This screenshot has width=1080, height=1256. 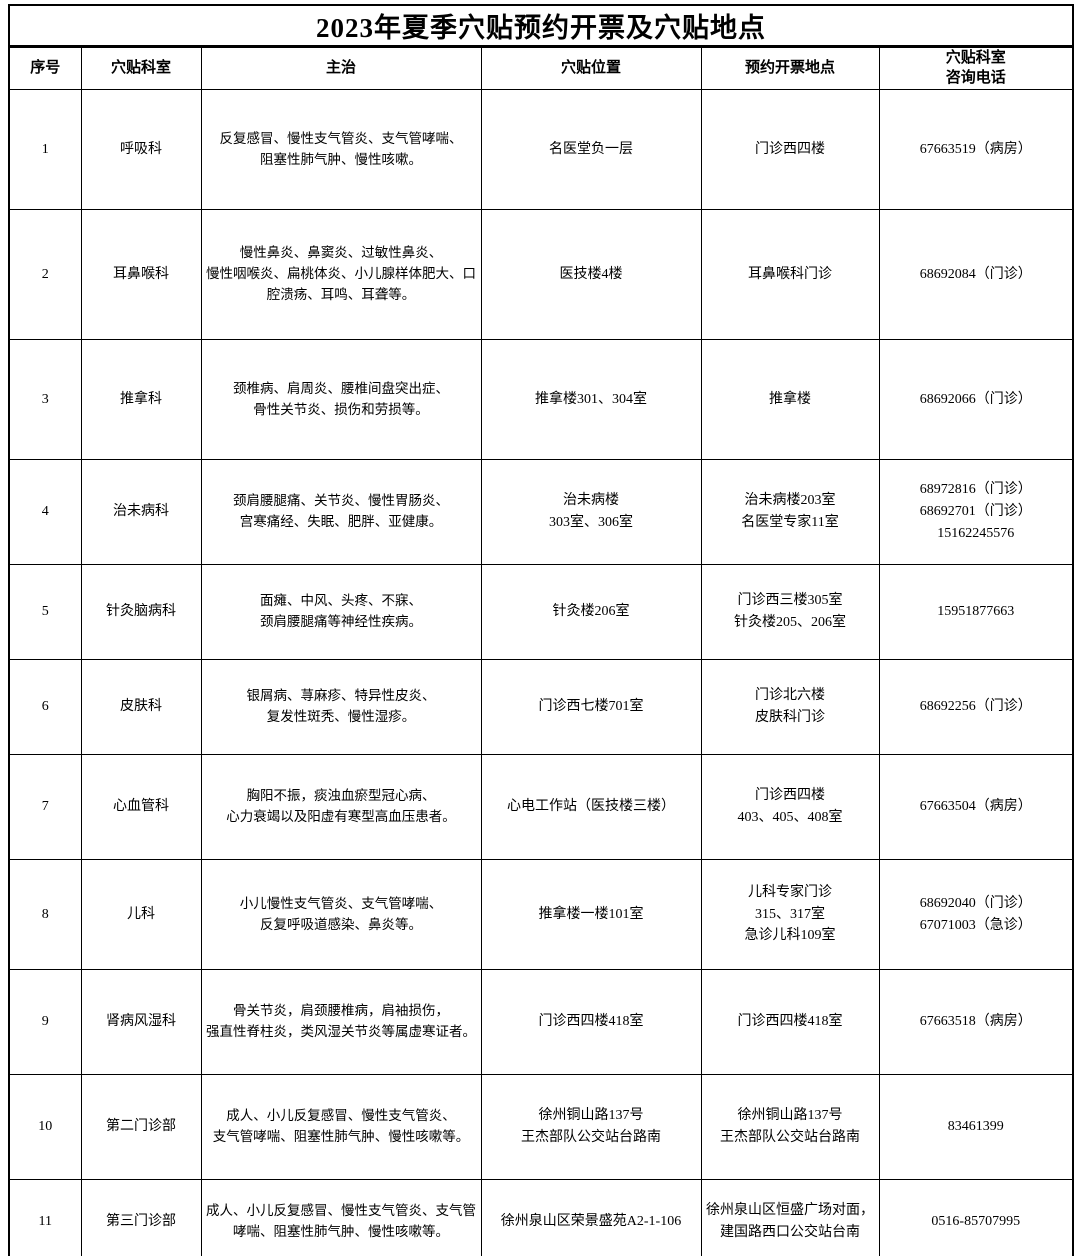 What do you see at coordinates (45, 149) in the screenshot?
I see `cell-no: 1` at bounding box center [45, 149].